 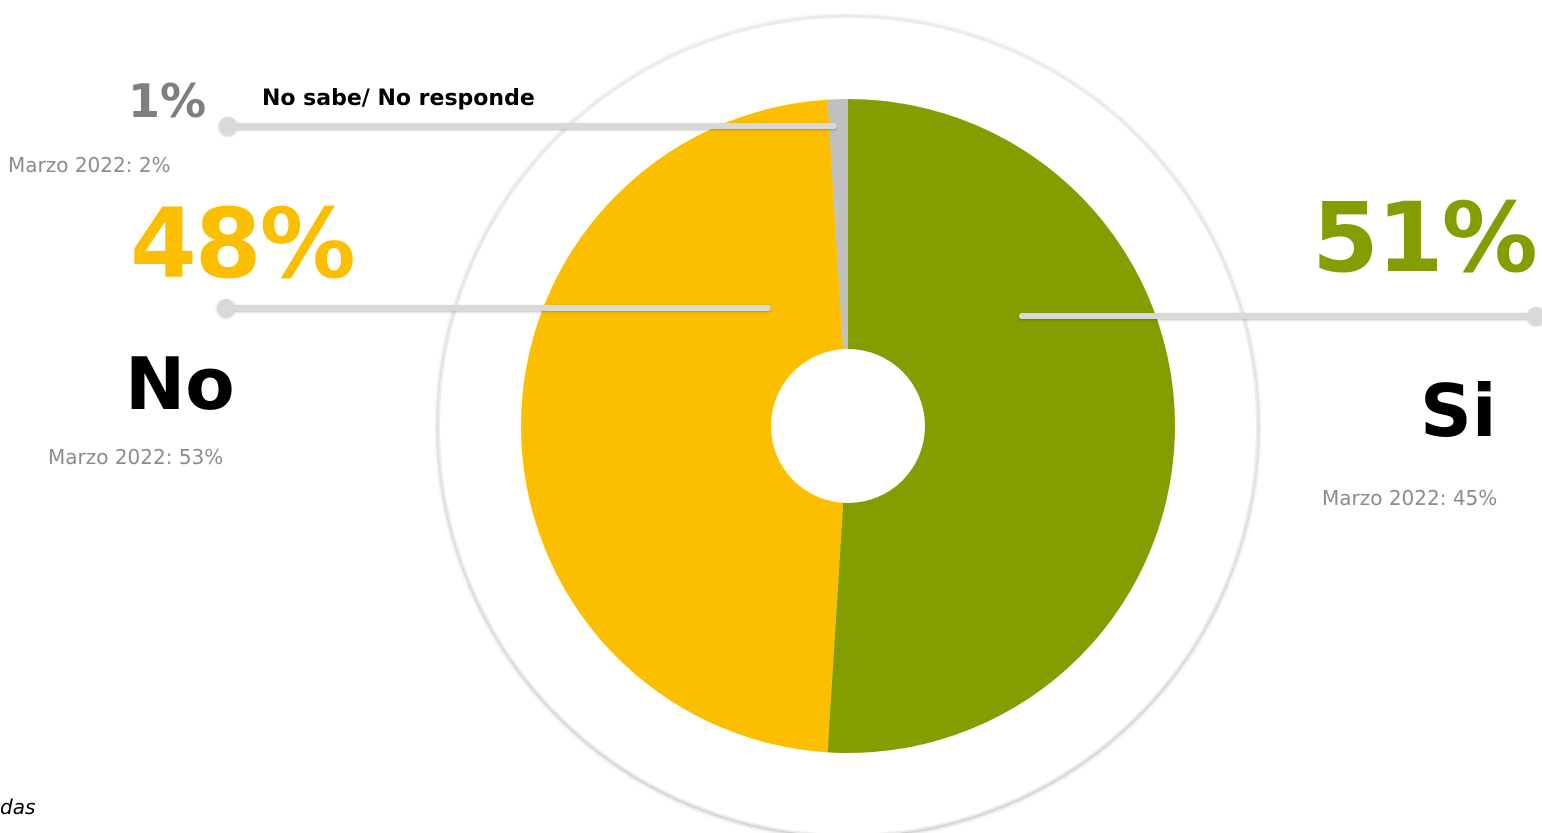 I want to click on nsnr-previous-value: Marzo 2022: 2%, so click(x=89, y=165).